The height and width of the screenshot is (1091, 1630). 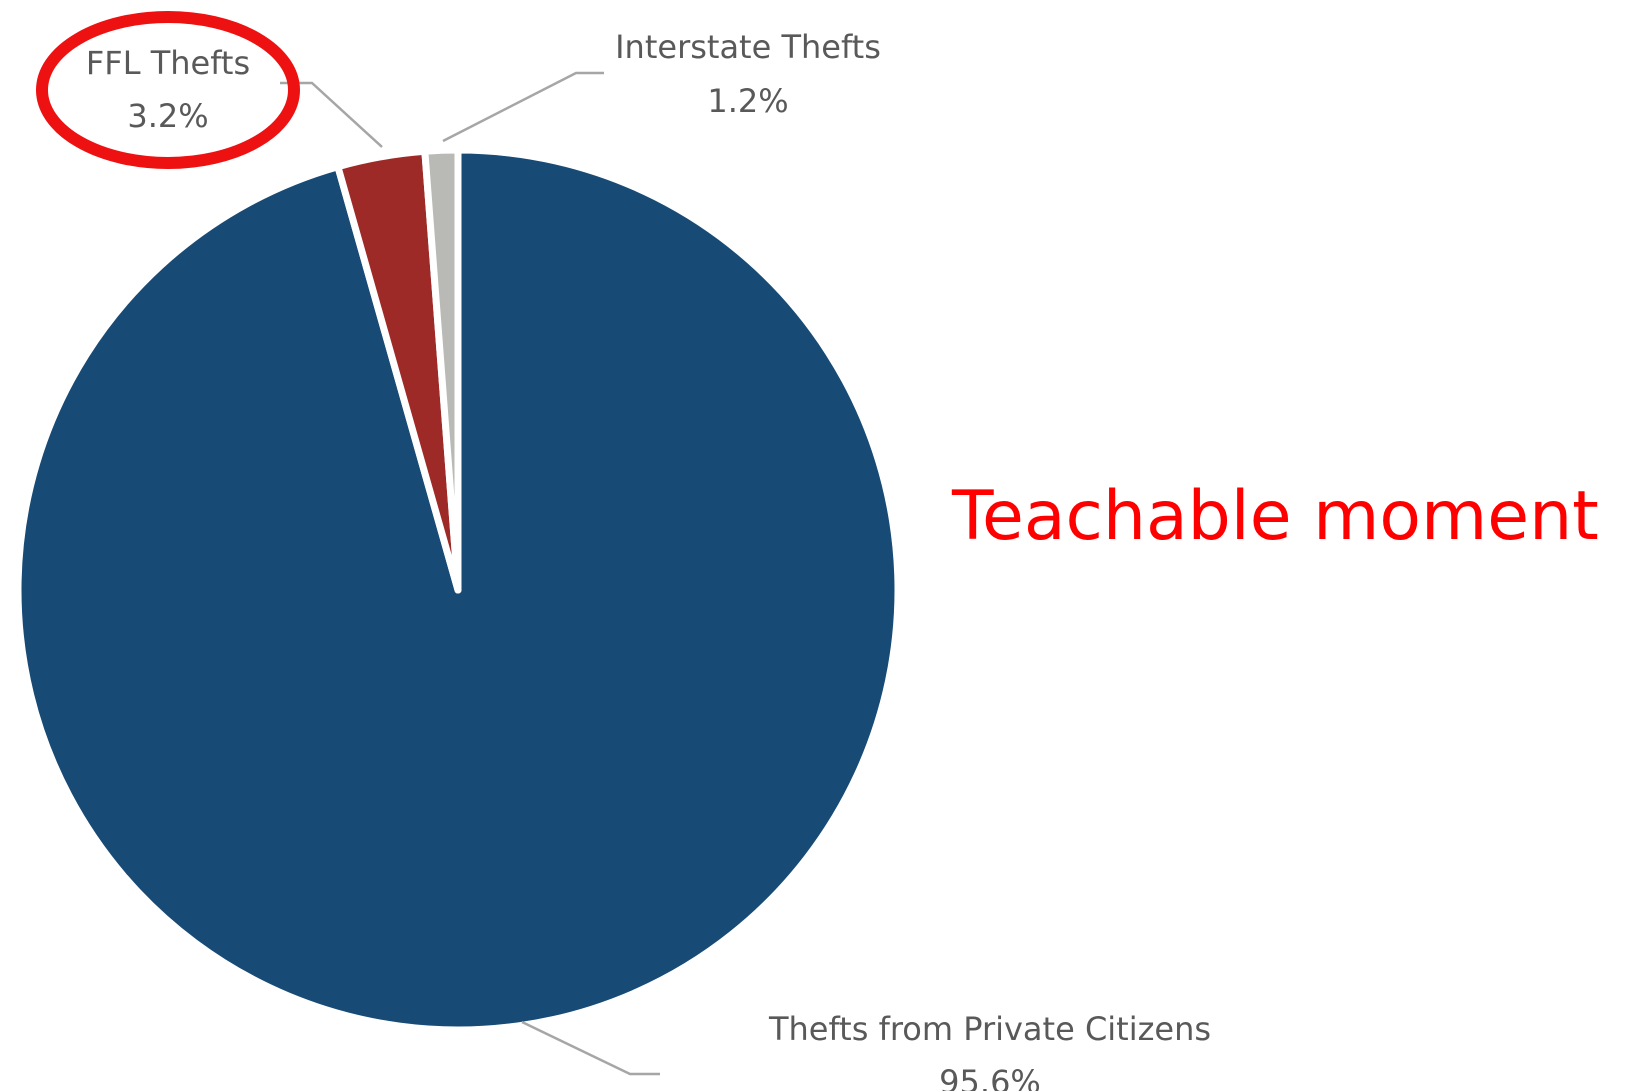 What do you see at coordinates (167, 116) in the screenshot?
I see `slice-value-ffl-thefts: 3.2%` at bounding box center [167, 116].